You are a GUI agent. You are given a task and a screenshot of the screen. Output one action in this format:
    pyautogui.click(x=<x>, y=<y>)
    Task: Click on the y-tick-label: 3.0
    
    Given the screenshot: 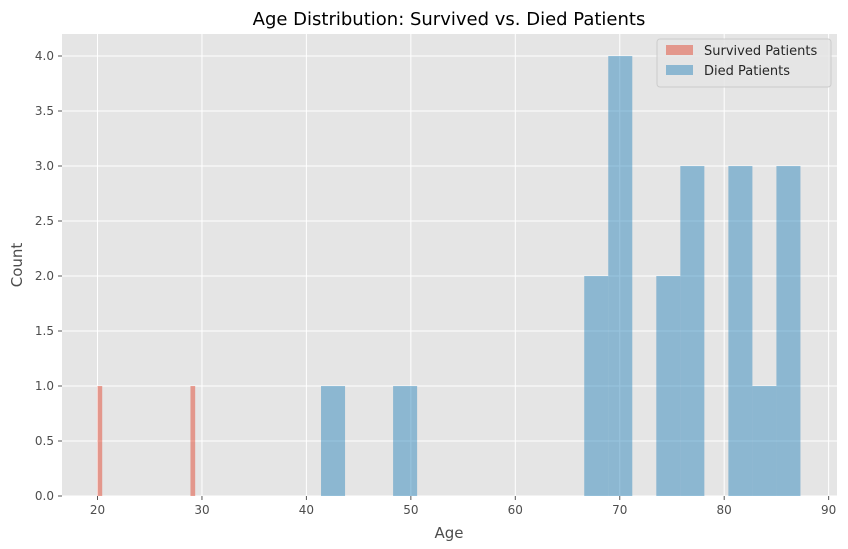 What is the action you would take?
    pyautogui.click(x=44, y=166)
    